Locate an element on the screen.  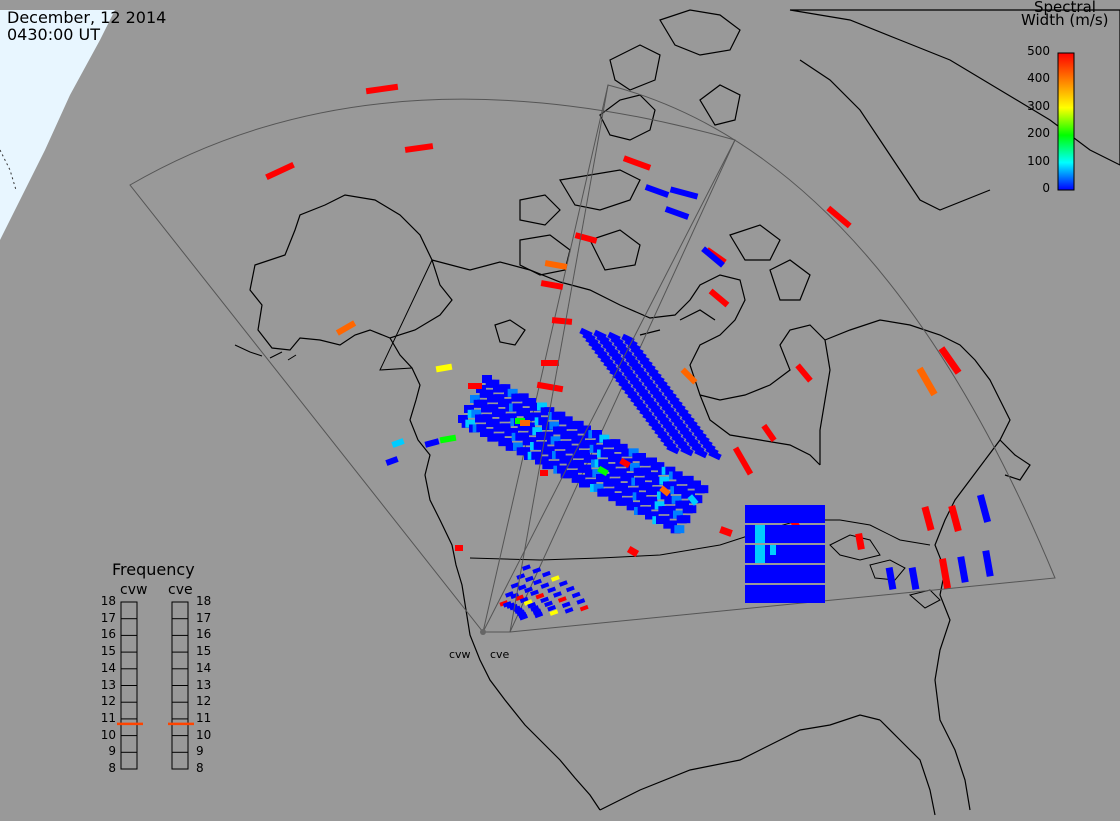
colorbar-tick-label: 200 is located at coordinates (1038, 133).